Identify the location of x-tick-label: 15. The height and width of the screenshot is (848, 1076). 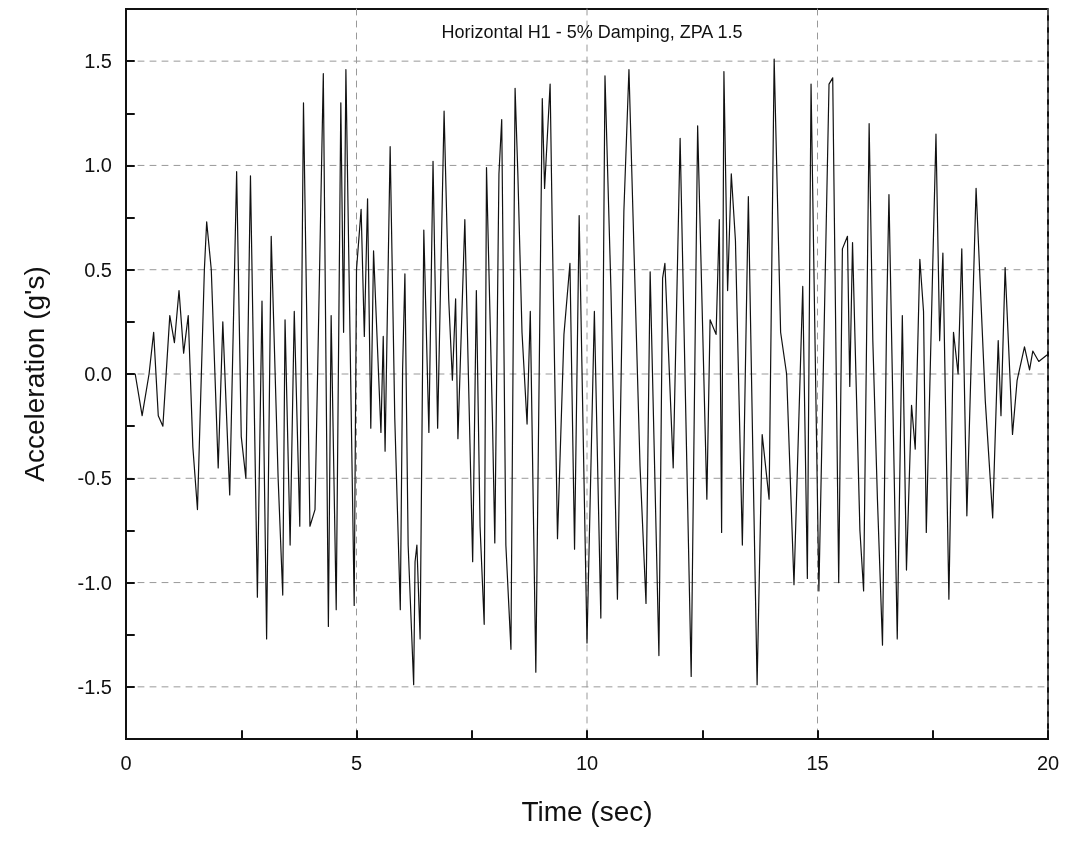
(817, 763).